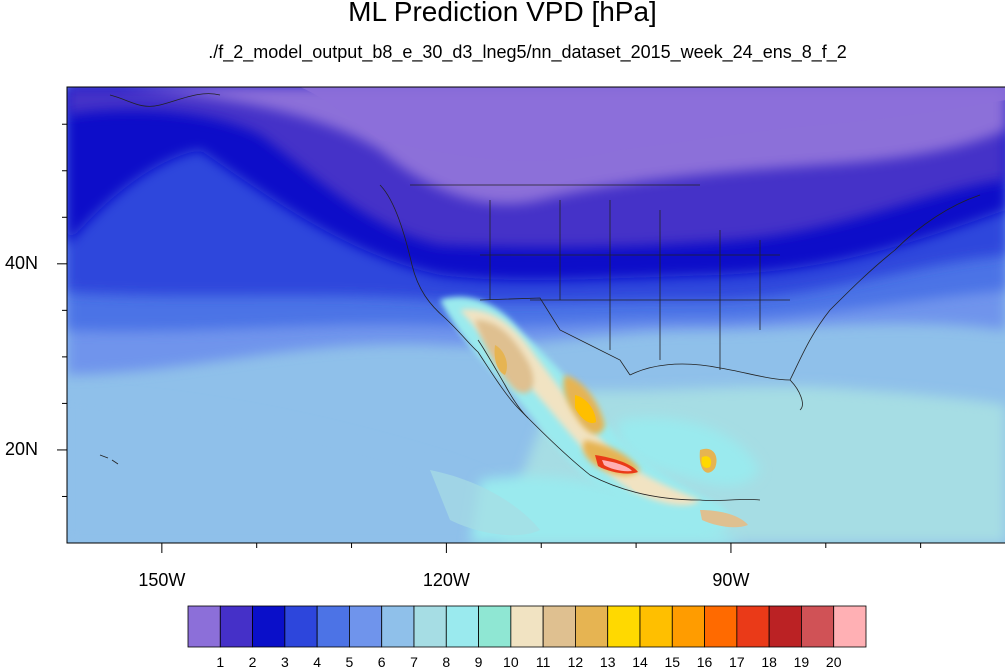 This screenshot has height=672, width=1005. What do you see at coordinates (575, 662) in the screenshot?
I see `colorbar-label: 12` at bounding box center [575, 662].